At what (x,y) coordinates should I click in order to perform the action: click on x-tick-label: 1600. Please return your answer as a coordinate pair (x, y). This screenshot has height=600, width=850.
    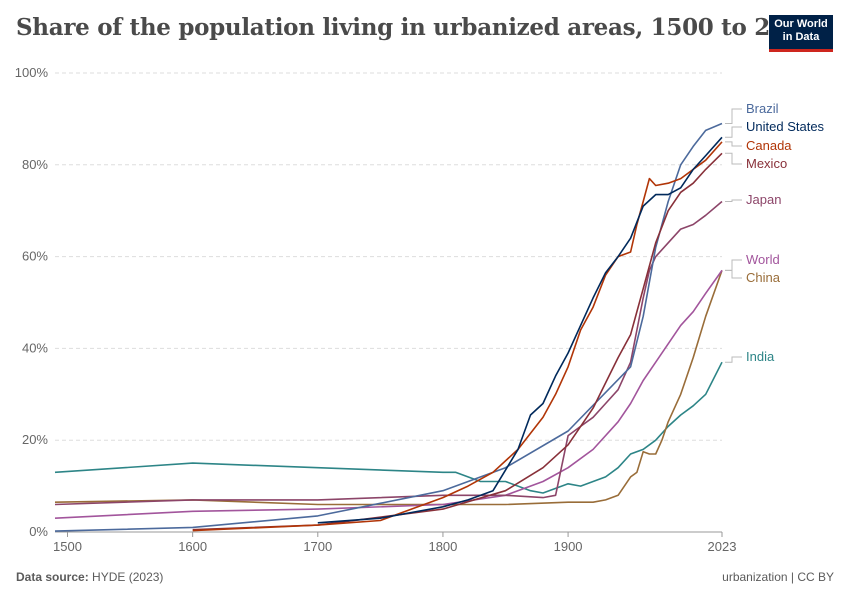
    Looking at the image, I should click on (192, 546).